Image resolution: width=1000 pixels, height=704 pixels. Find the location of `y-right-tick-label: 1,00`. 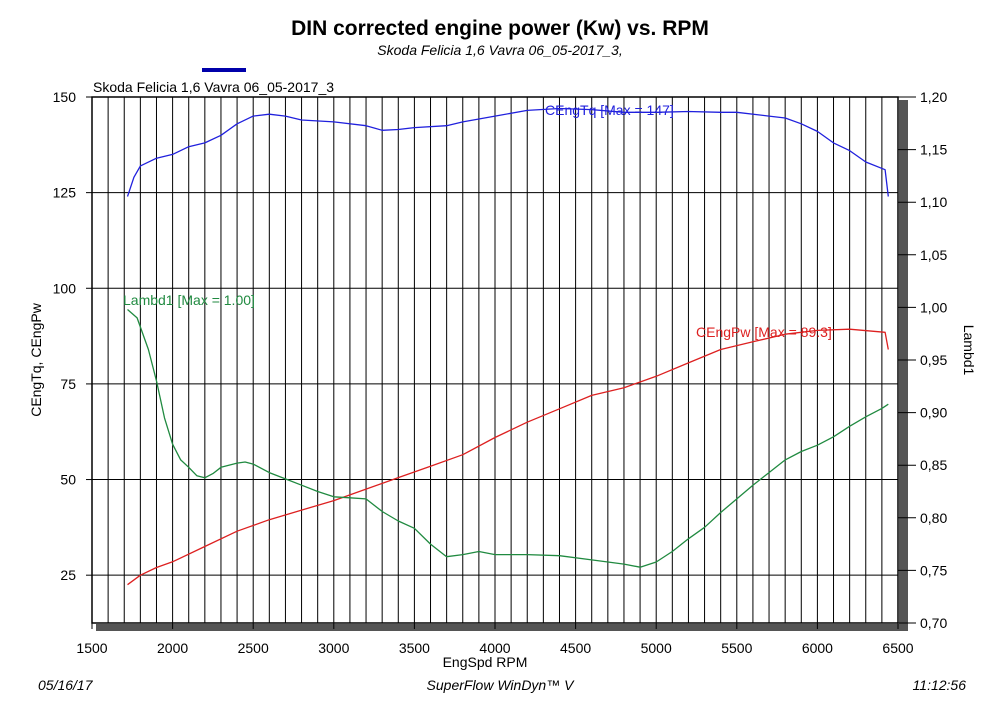

y-right-tick-label: 1,00 is located at coordinates (933, 307).